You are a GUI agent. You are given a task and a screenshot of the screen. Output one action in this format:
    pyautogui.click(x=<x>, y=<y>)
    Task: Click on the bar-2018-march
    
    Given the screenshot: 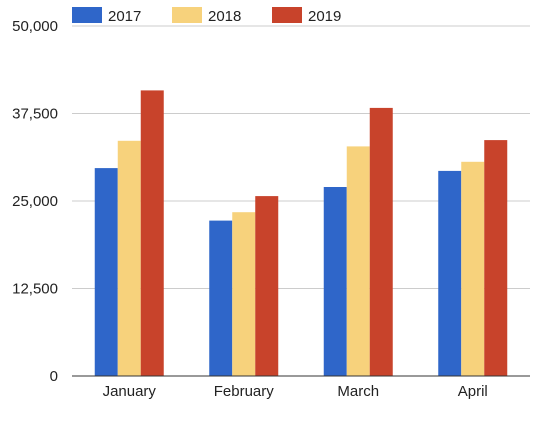 What is the action you would take?
    pyautogui.click(x=358, y=261)
    